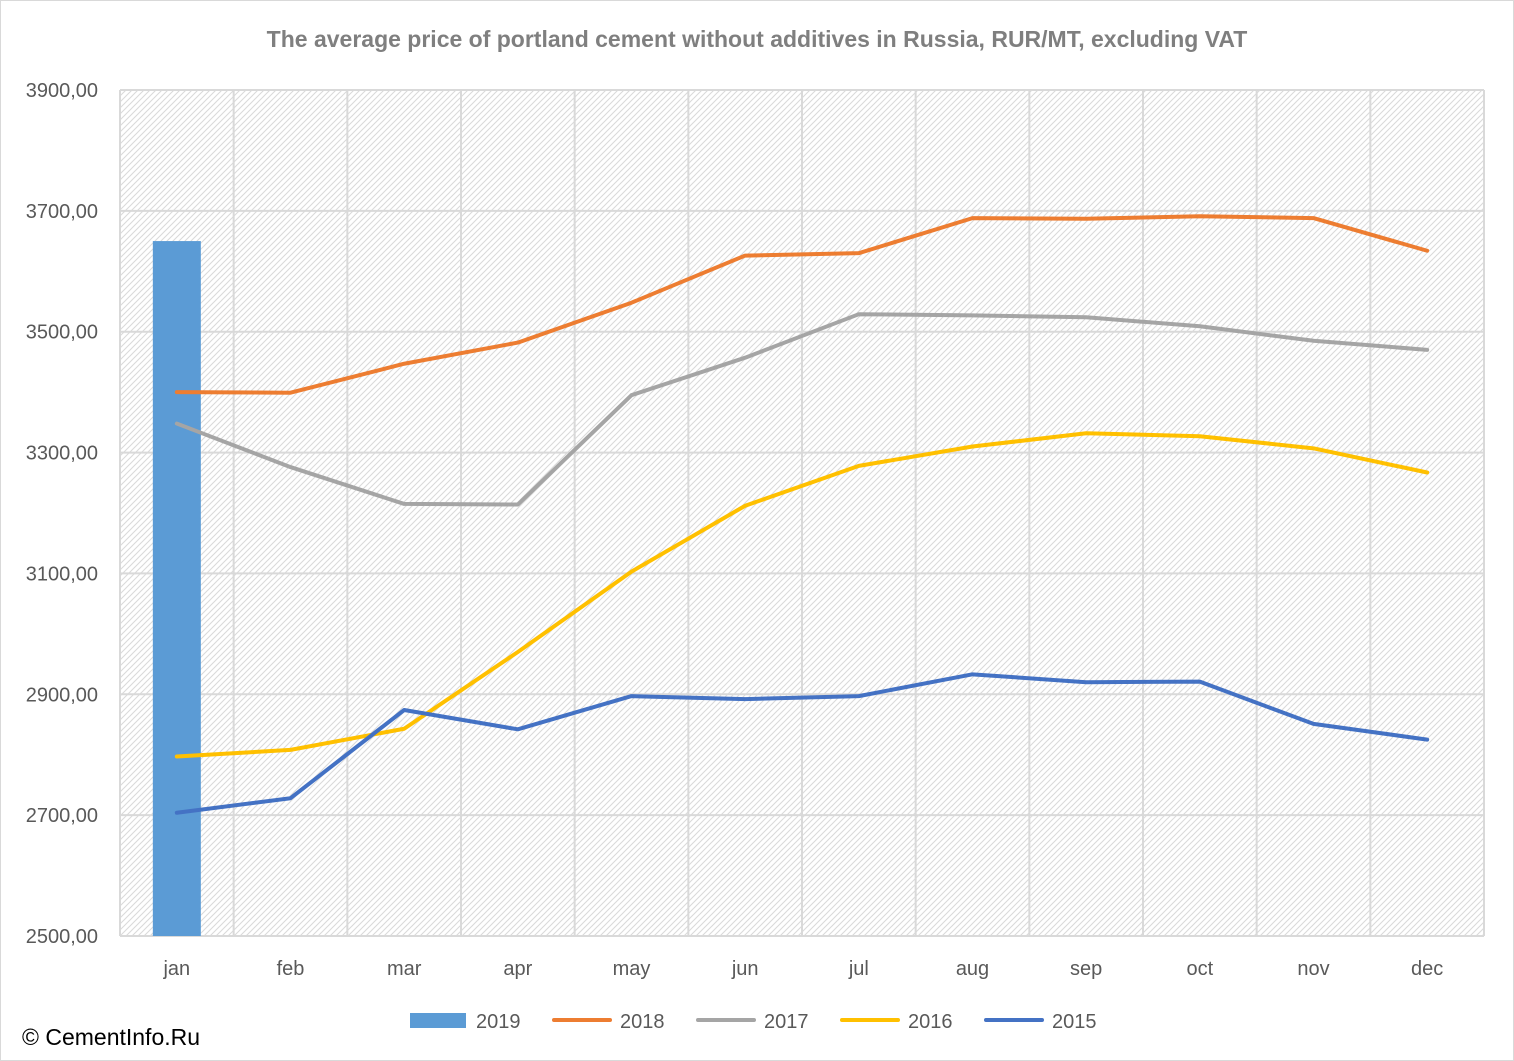 The width and height of the screenshot is (1514, 1061). I want to click on x-tick-label: feb, so click(291, 969).